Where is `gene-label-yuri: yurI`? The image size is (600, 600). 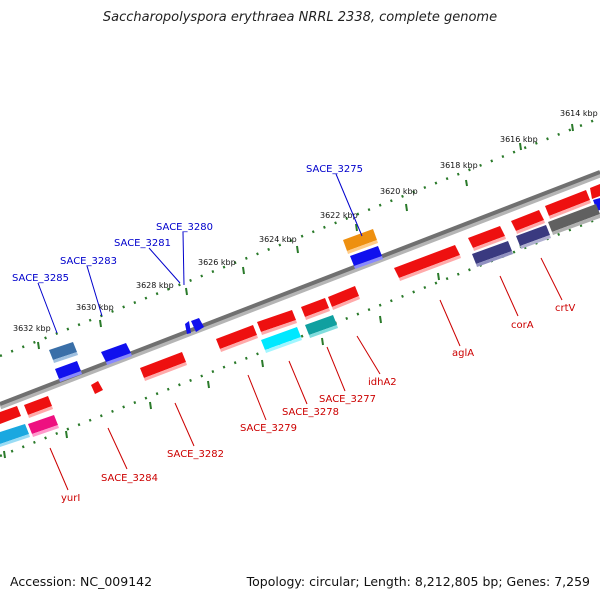 gene-label-yuri: yurI is located at coordinates (70, 498).